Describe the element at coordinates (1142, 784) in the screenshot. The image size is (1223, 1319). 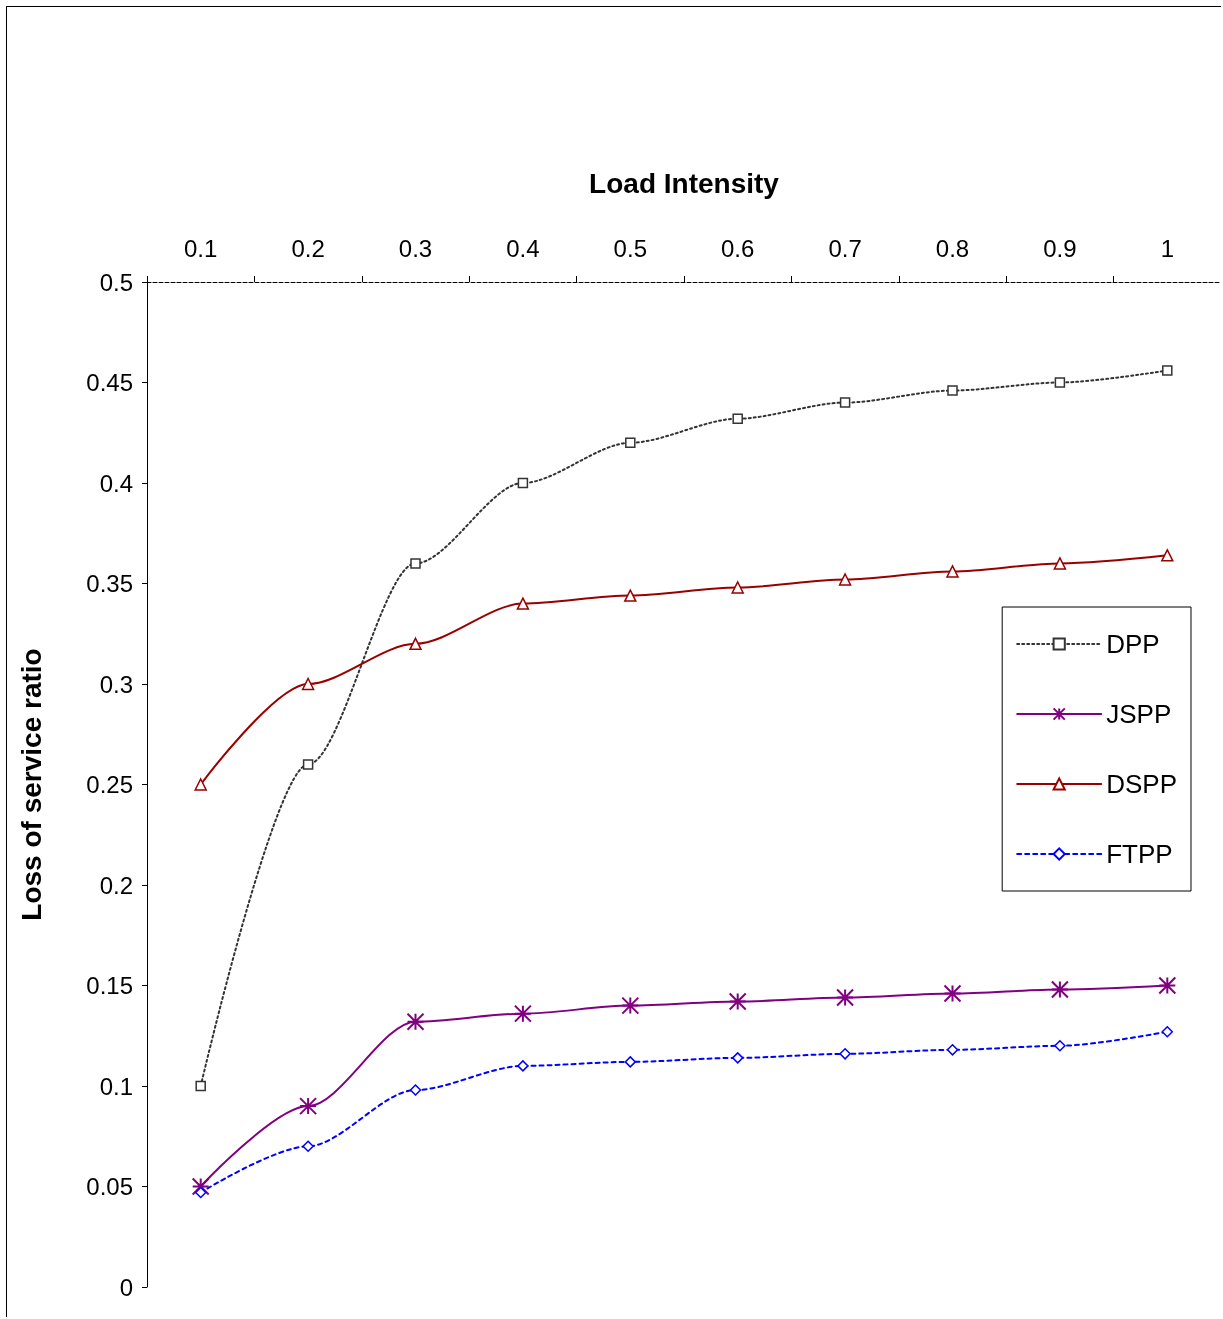
I see `legend-label: DSPP` at that location.